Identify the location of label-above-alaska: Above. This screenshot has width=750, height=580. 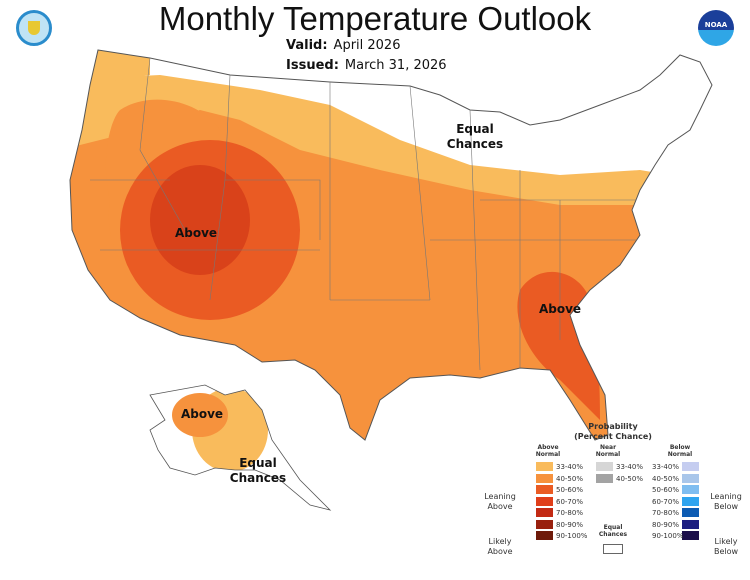
(202, 414).